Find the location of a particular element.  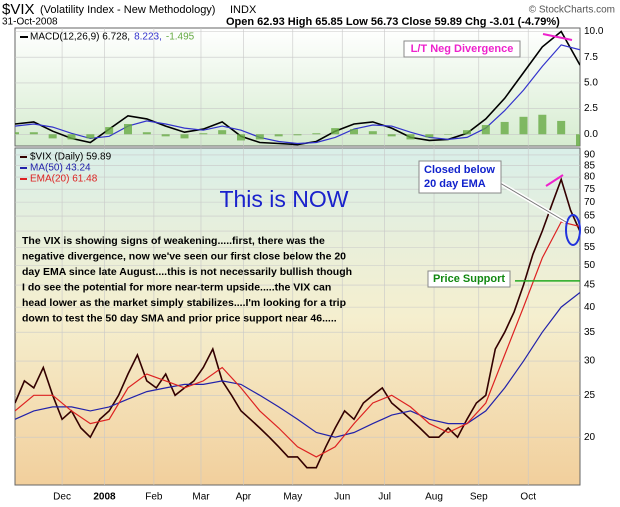

y-tick-label: 25 is located at coordinates (590, 395).